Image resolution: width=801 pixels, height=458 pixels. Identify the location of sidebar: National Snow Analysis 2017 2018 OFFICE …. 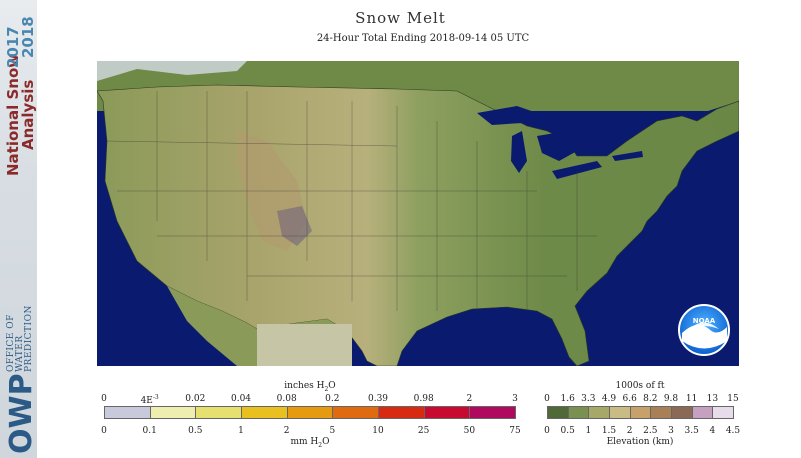
(19, 229).